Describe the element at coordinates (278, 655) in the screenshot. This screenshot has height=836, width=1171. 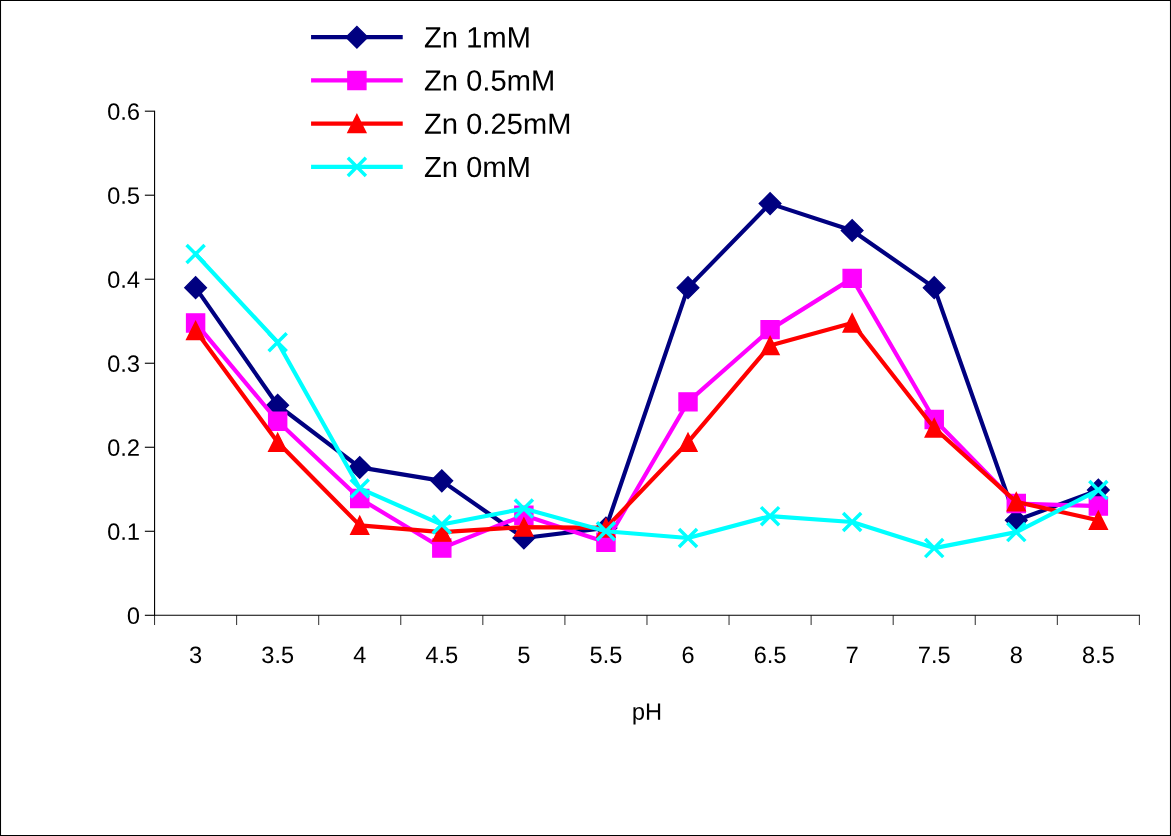
I see `x-tick-label: 3.5` at that location.